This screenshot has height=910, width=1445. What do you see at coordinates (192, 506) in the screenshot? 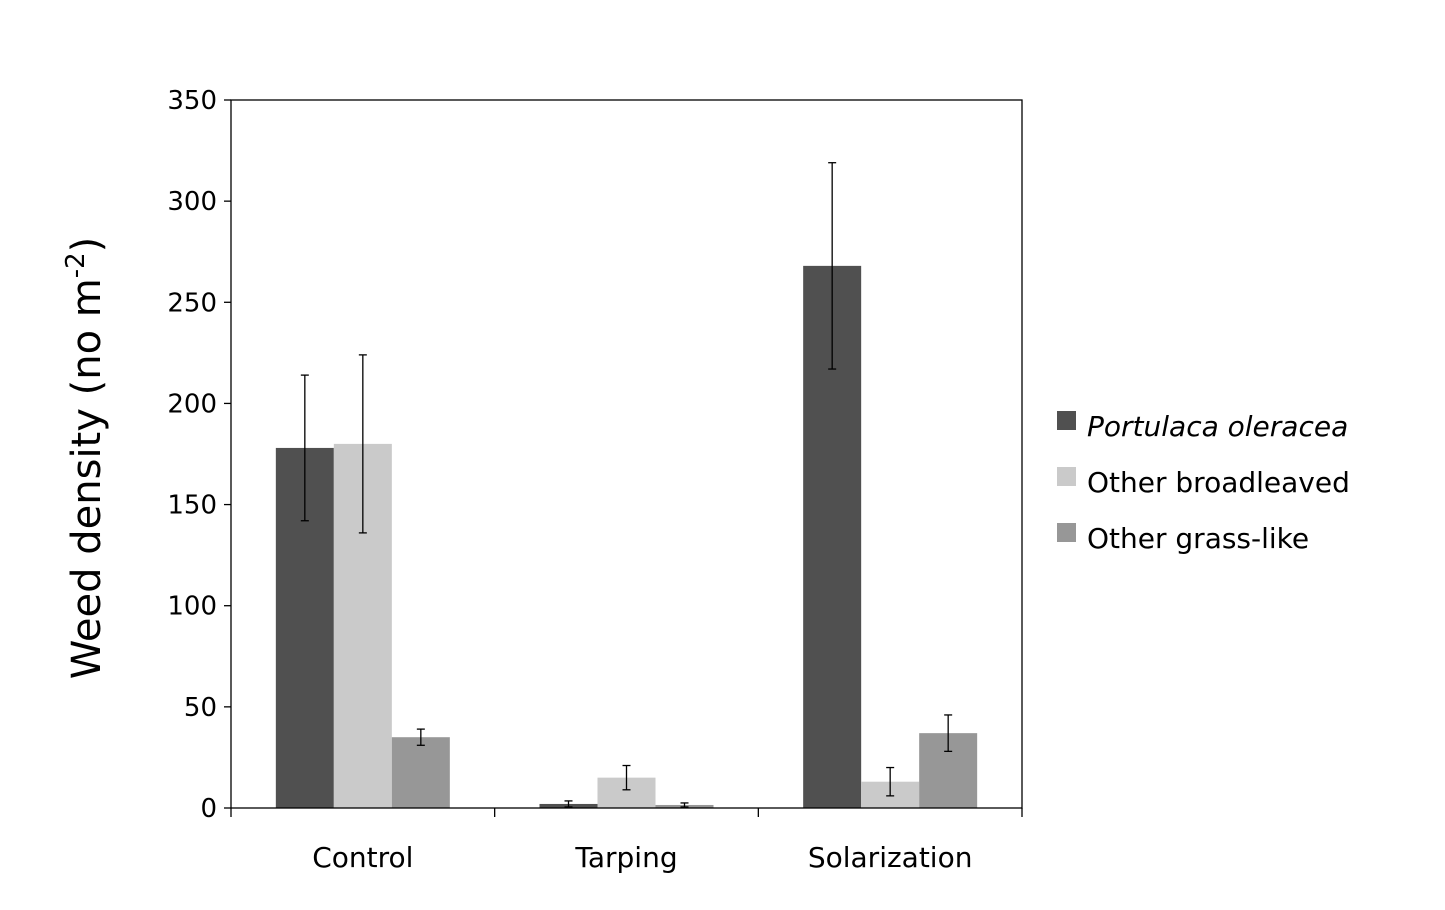
I see `y-tick-label: 150` at bounding box center [192, 506].